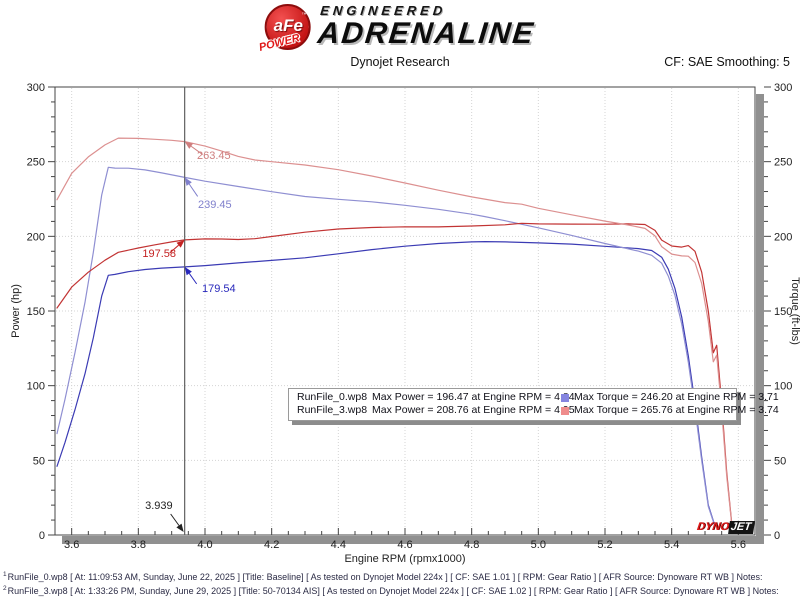  Describe the element at coordinates (404, 545) in the screenshot. I see `x-tick-label: 4.6` at that location.